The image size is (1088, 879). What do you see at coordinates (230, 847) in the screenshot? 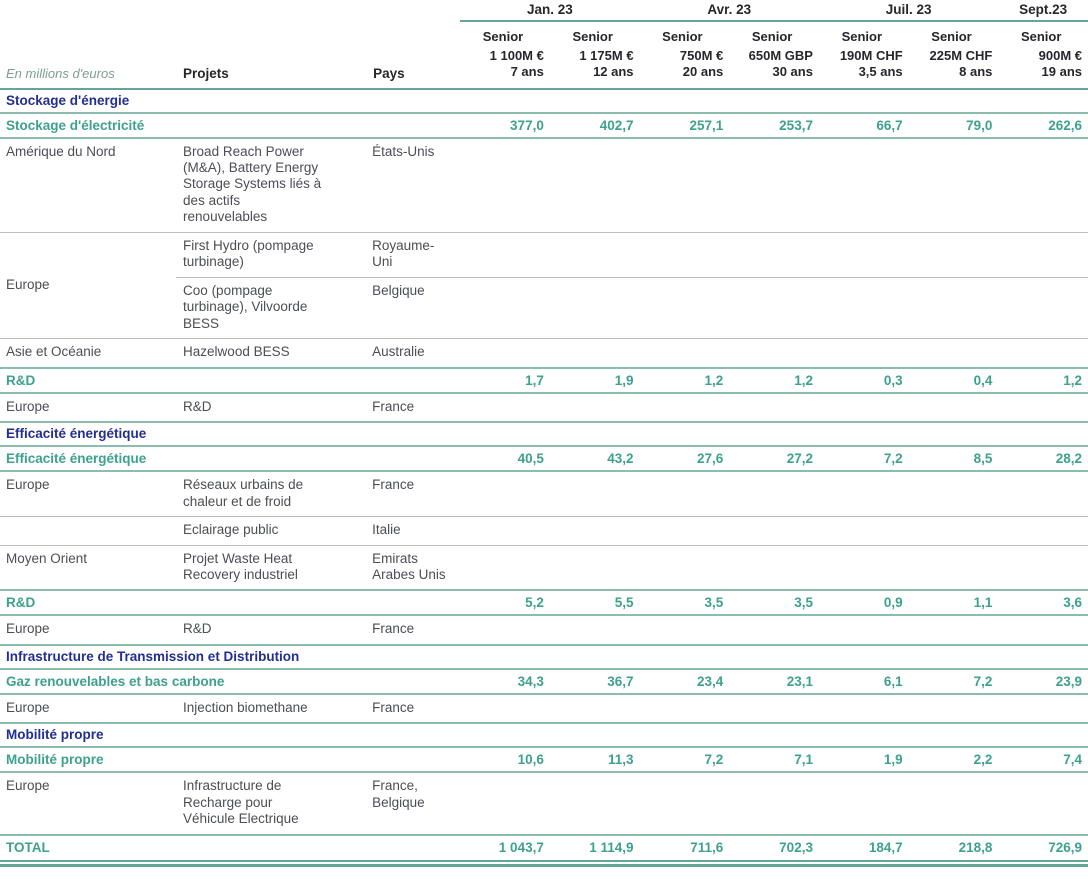
I see `total-label: TOTAL` at bounding box center [230, 847].